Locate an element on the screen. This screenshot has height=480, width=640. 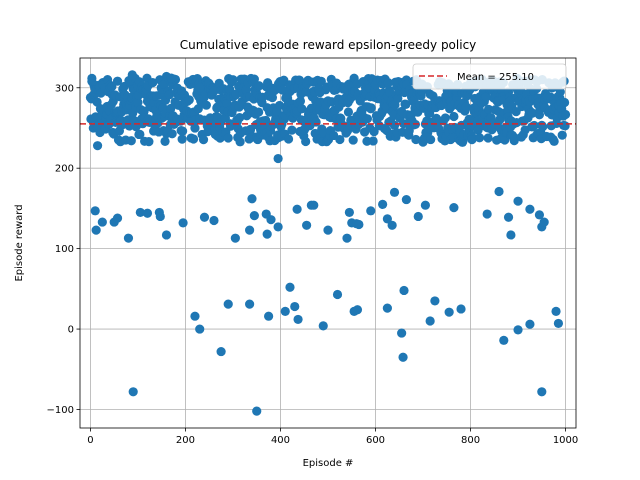
x-tick-label: 400 is located at coordinates (280, 440).